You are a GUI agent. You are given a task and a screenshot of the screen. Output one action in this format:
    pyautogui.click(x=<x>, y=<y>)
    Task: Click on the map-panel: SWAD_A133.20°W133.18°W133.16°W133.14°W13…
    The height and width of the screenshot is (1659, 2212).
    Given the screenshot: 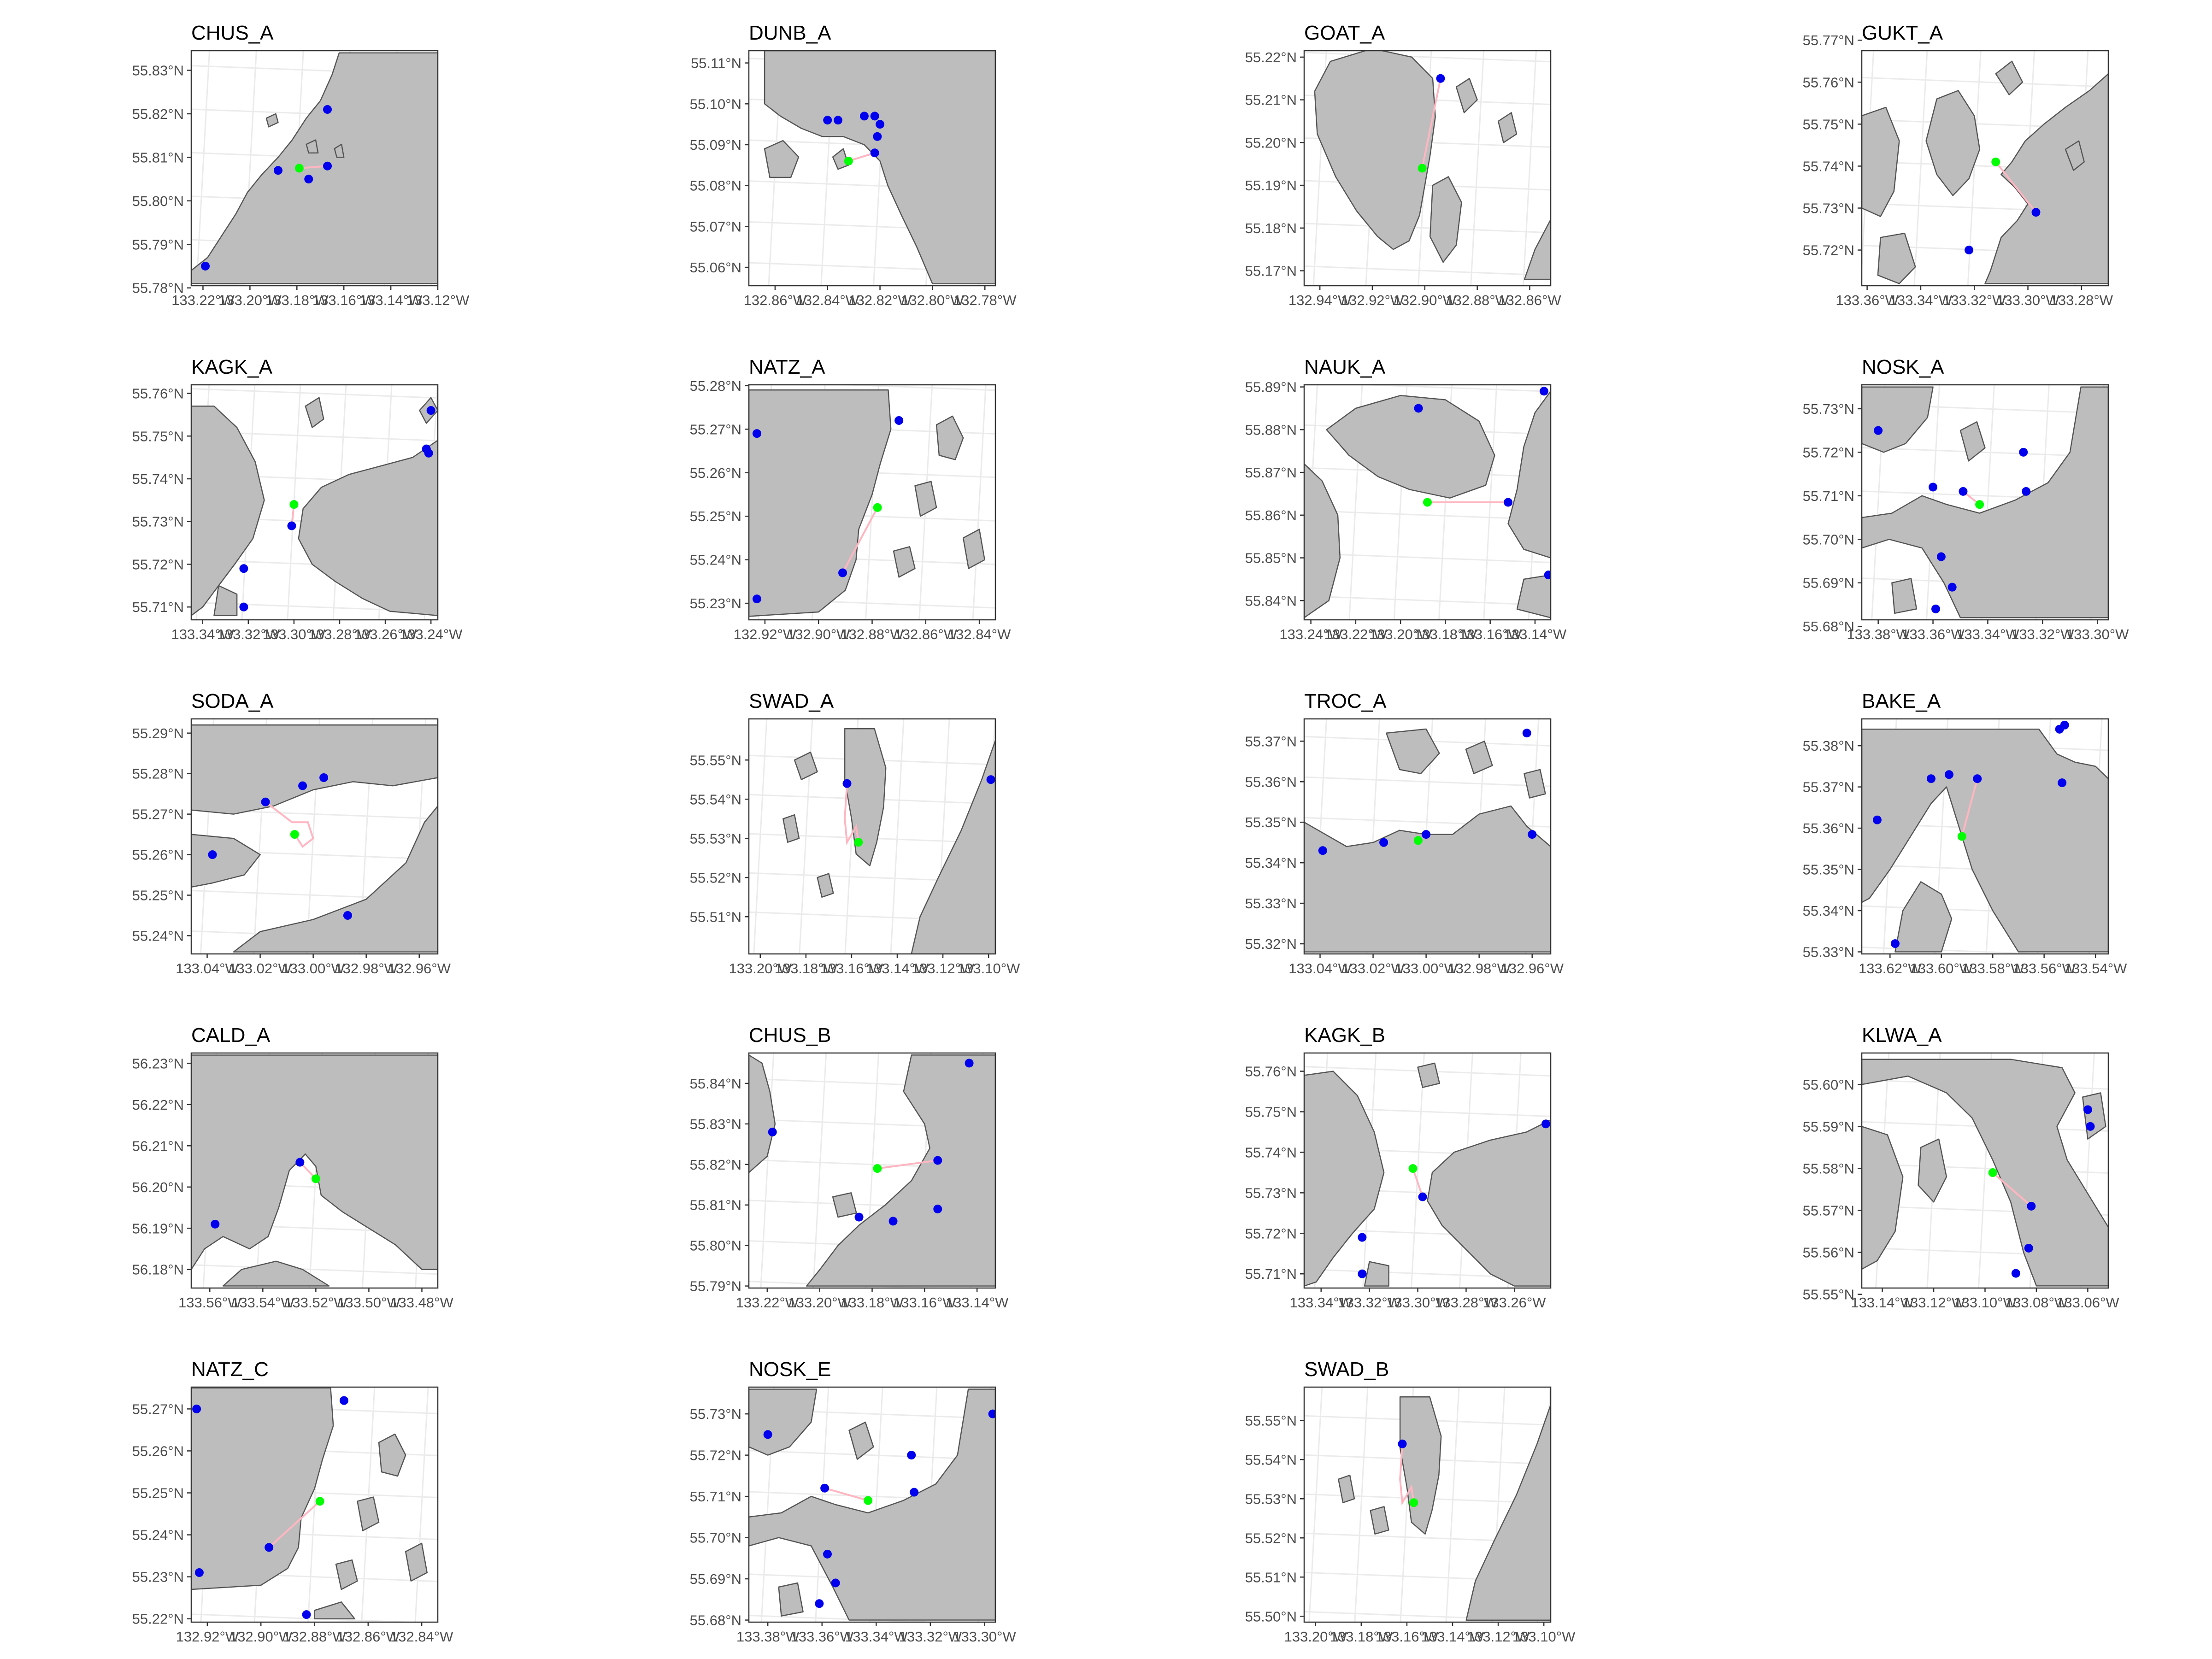 What is the action you would take?
    pyautogui.click(x=855, y=833)
    